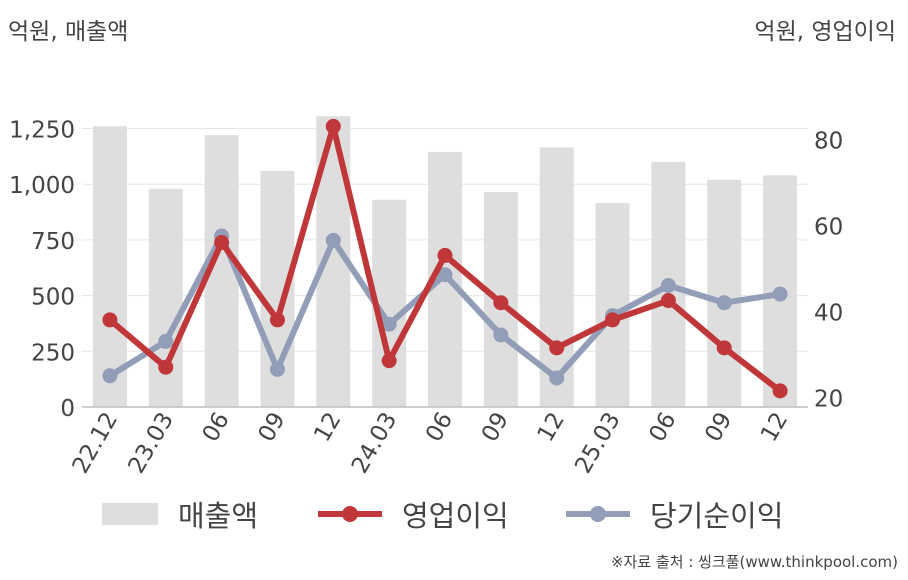 The width and height of the screenshot is (908, 580). I want to click on legend-swatch-revenue, so click(130, 514).